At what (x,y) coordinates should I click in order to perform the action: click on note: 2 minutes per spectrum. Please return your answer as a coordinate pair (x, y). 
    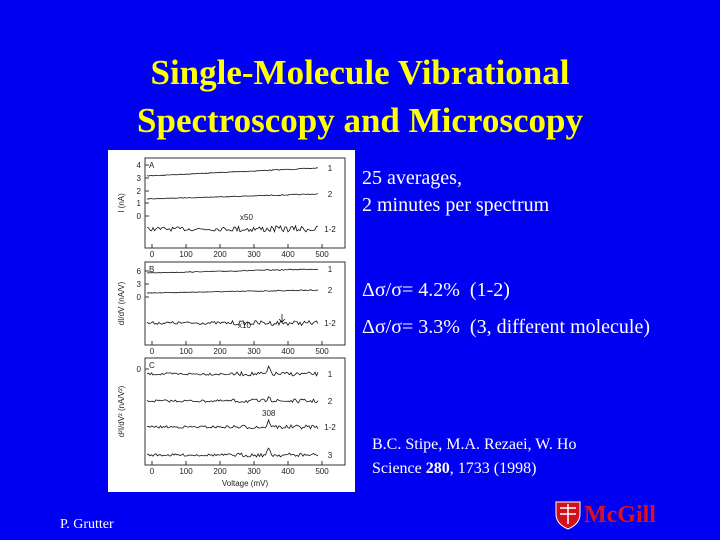
    Looking at the image, I should click on (456, 205).